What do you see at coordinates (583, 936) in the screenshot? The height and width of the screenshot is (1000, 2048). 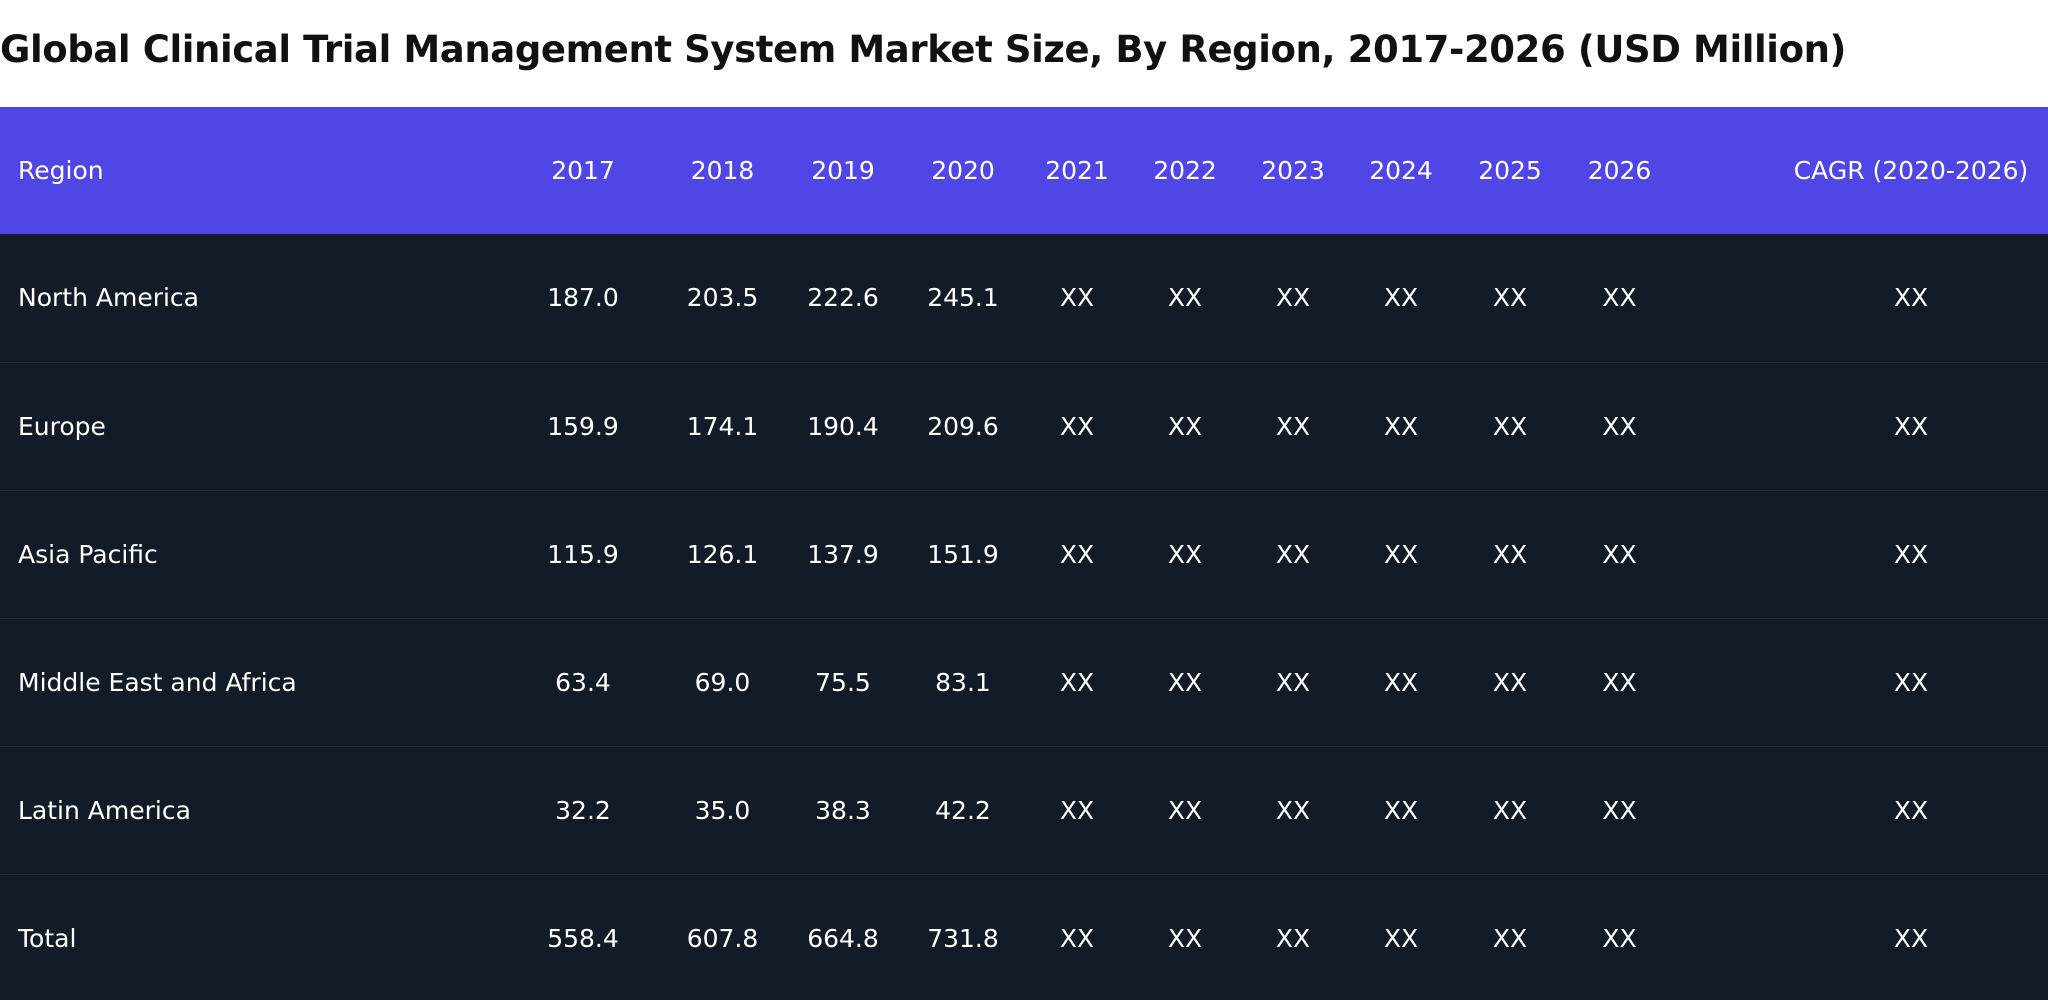 I see `value-cell: 558.4` at bounding box center [583, 936].